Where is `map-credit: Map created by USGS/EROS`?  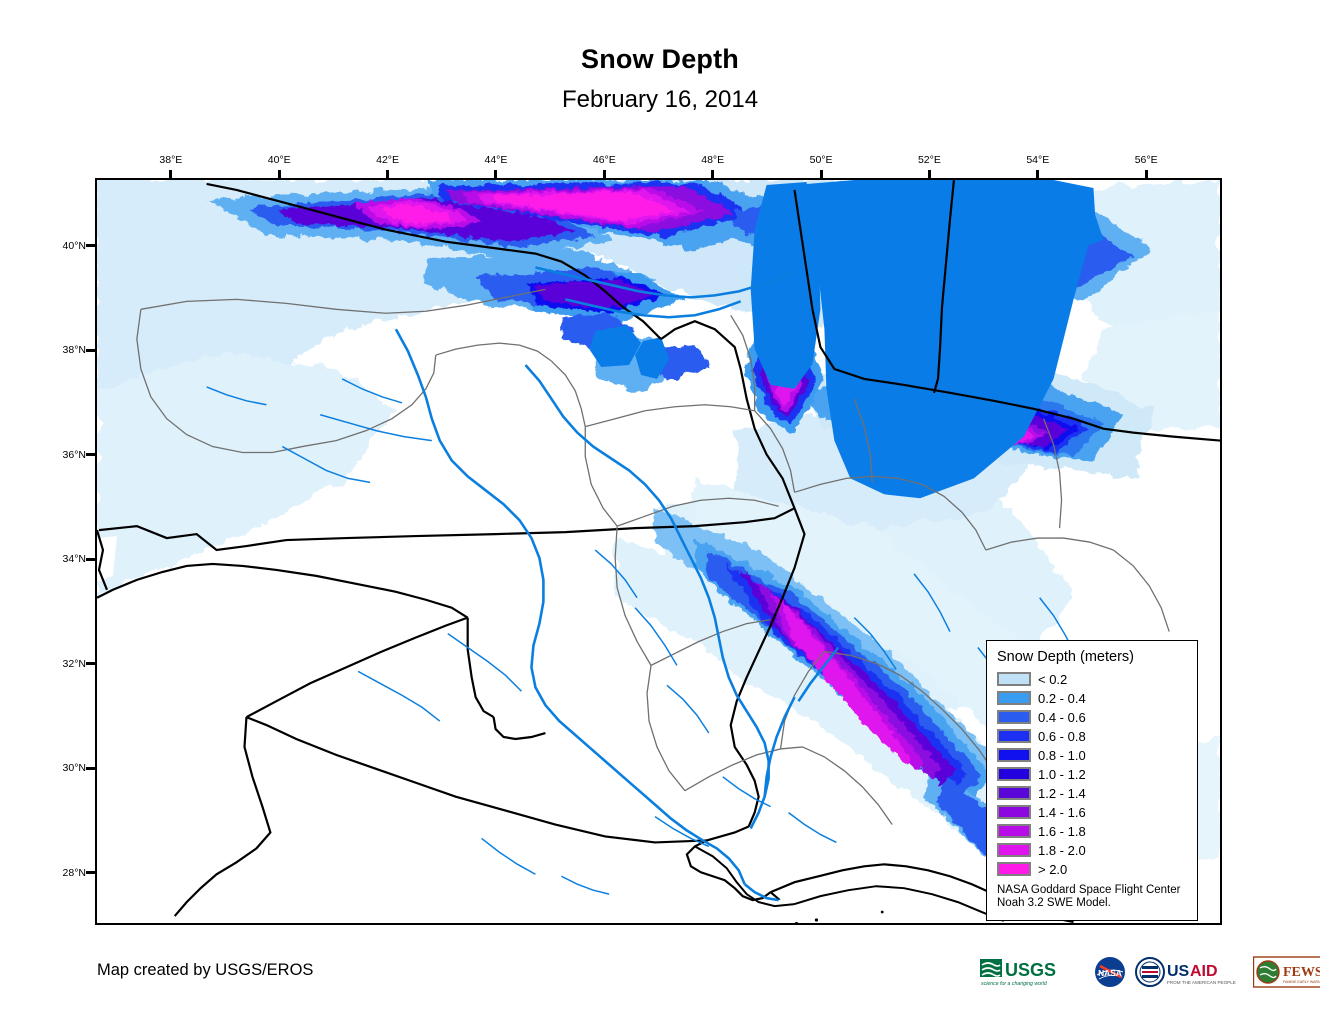
map-credit: Map created by USGS/EROS is located at coordinates (205, 970).